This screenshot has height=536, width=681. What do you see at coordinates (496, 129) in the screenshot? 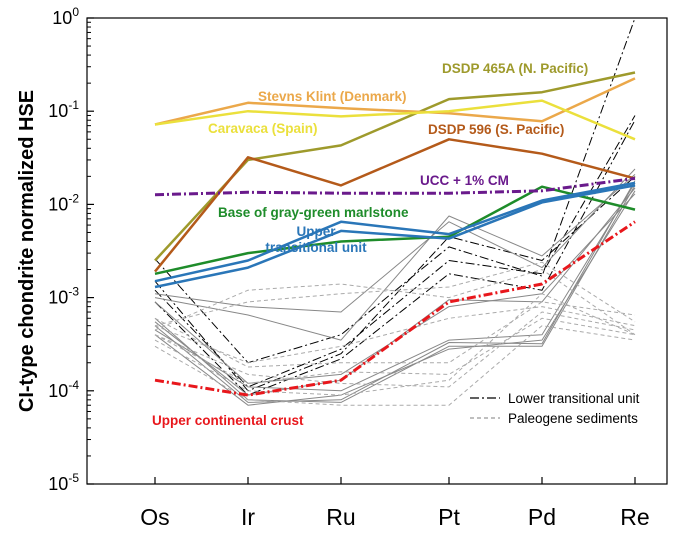
I see `annotation-label: DSDP 596 (S. Pacific)` at bounding box center [496, 129].